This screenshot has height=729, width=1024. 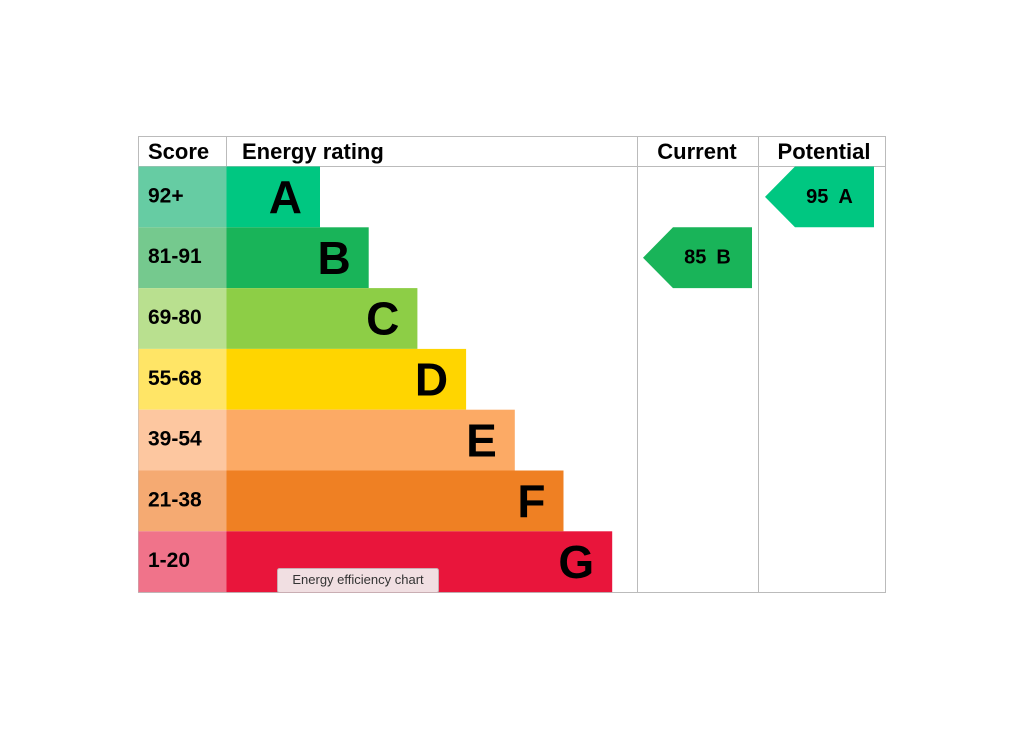 What do you see at coordinates (576, 562) in the screenshot?
I see `rating-letter: G` at bounding box center [576, 562].